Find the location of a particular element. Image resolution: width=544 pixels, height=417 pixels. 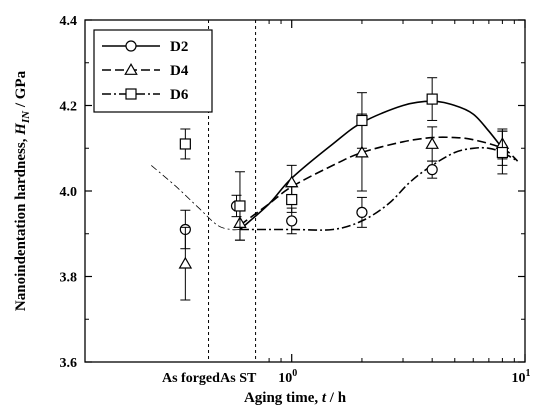

series-curve-d4 is located at coordinates (379, 181).